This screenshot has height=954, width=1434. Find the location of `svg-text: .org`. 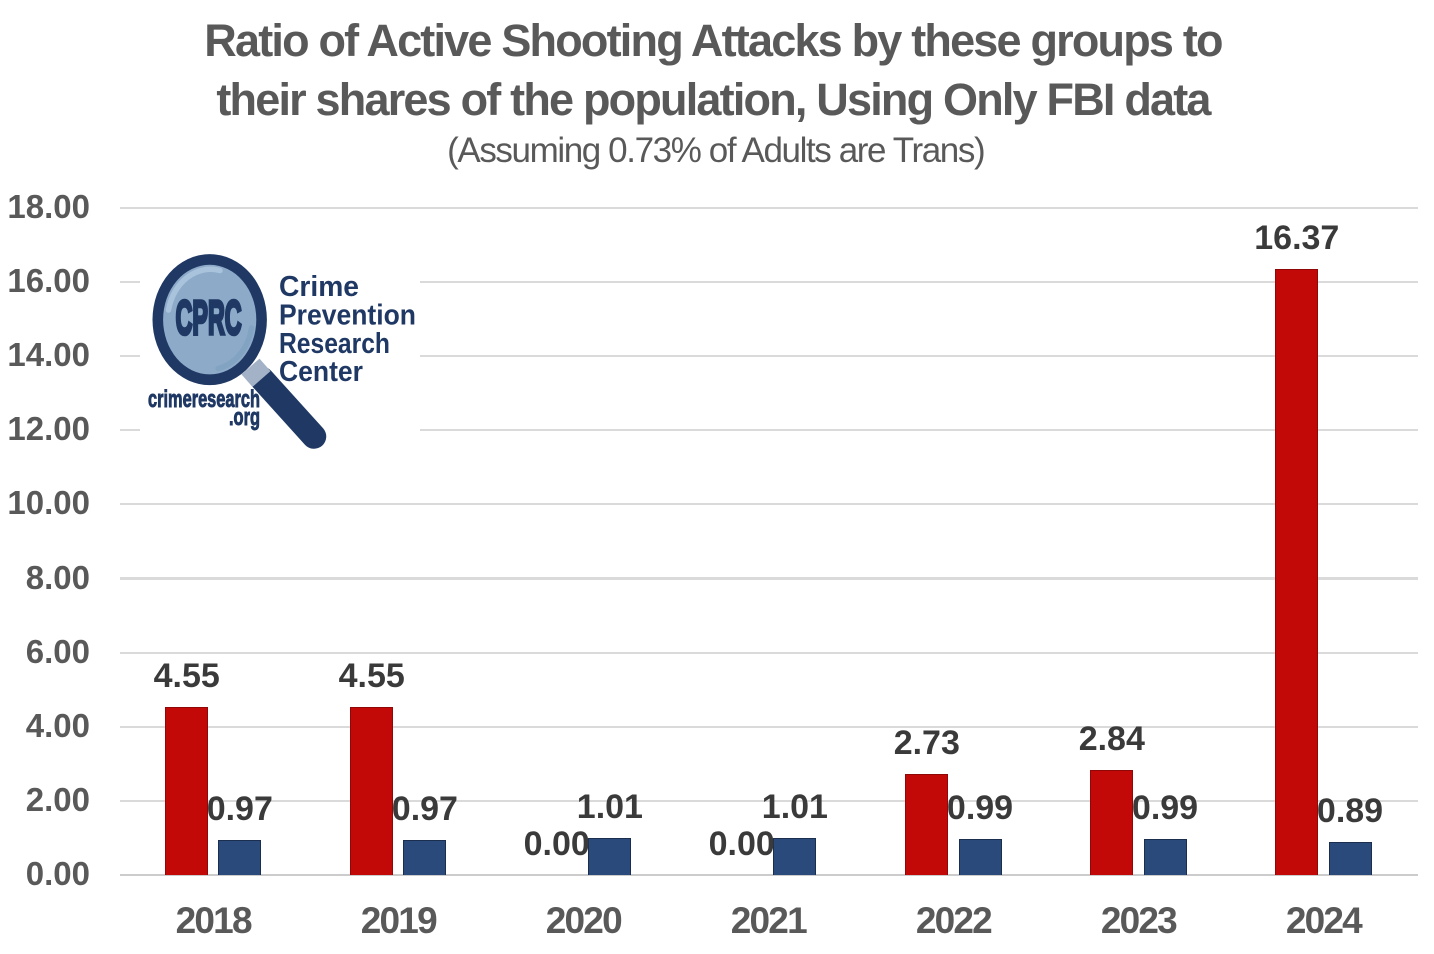

svg-text: .org is located at coordinates (244, 417).